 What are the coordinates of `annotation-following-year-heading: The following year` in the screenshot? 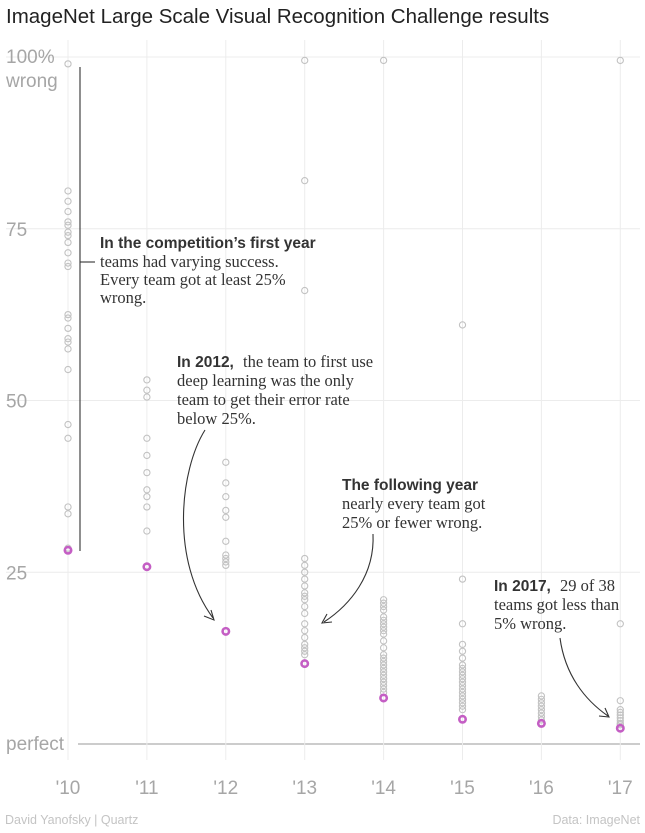 It's located at (410, 485).